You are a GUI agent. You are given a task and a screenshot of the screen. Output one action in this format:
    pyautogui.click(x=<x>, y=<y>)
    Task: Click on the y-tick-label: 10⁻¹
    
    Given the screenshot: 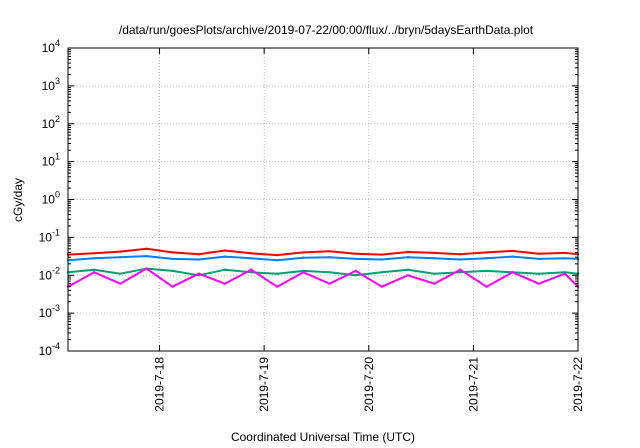 What is the action you would take?
    pyautogui.click(x=49, y=235)
    